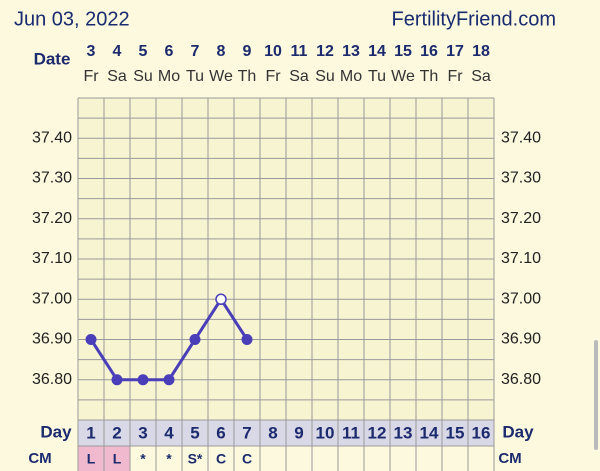  I want to click on date-label: 10, so click(273, 51).